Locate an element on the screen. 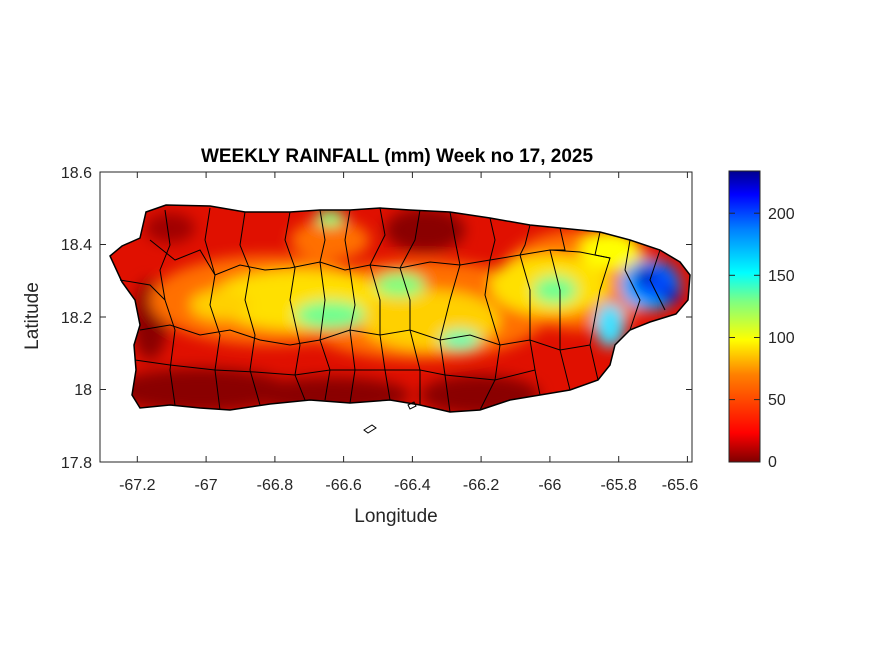 Image resolution: width=875 pixels, height=656 pixels. x-axis-label: Longitude is located at coordinates (395, 516).